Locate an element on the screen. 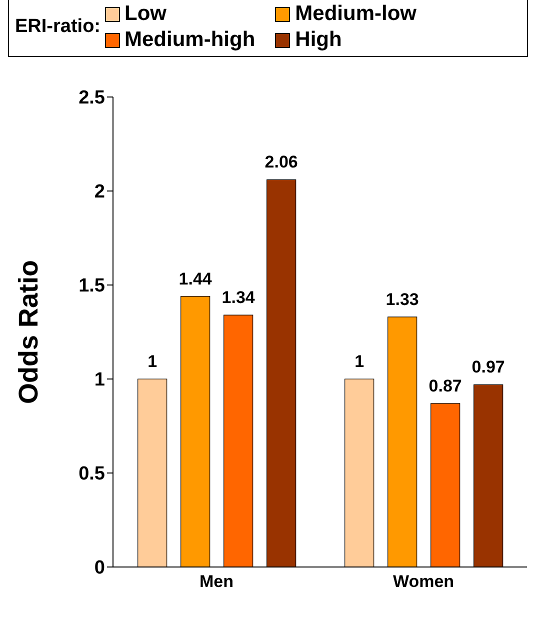 The height and width of the screenshot is (625, 543). data-label: 1.44 is located at coordinates (195, 278).